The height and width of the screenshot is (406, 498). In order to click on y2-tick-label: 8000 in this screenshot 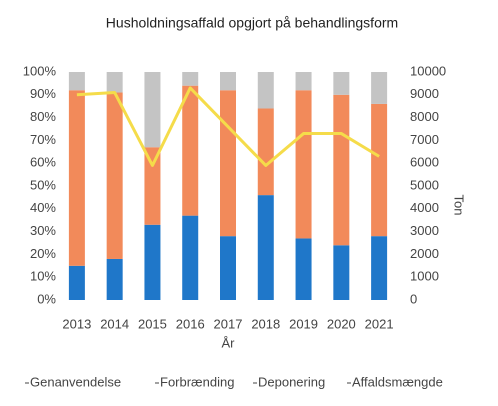, I will do `click(424, 116)`.